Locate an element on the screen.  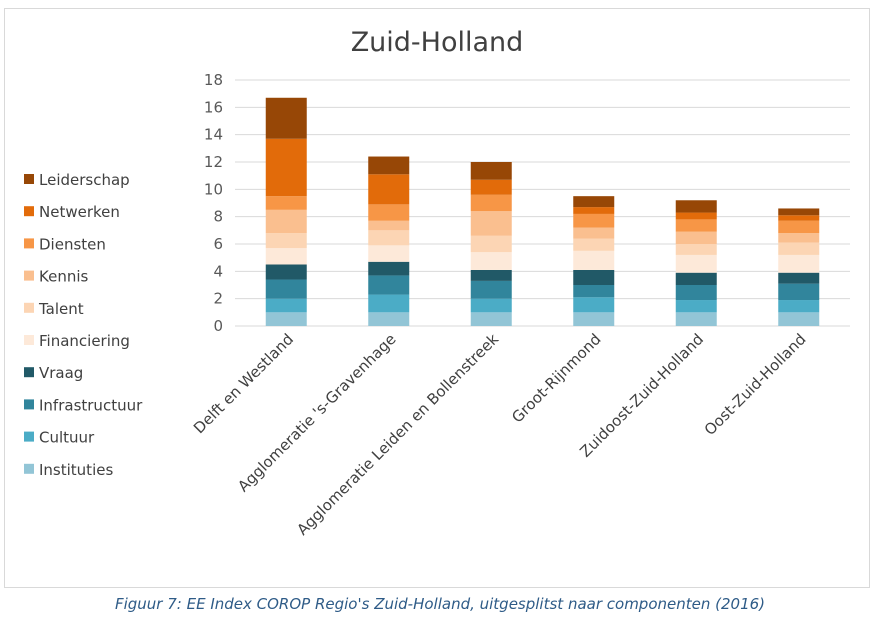
y-tick-label: 18 is located at coordinates (213, 80).